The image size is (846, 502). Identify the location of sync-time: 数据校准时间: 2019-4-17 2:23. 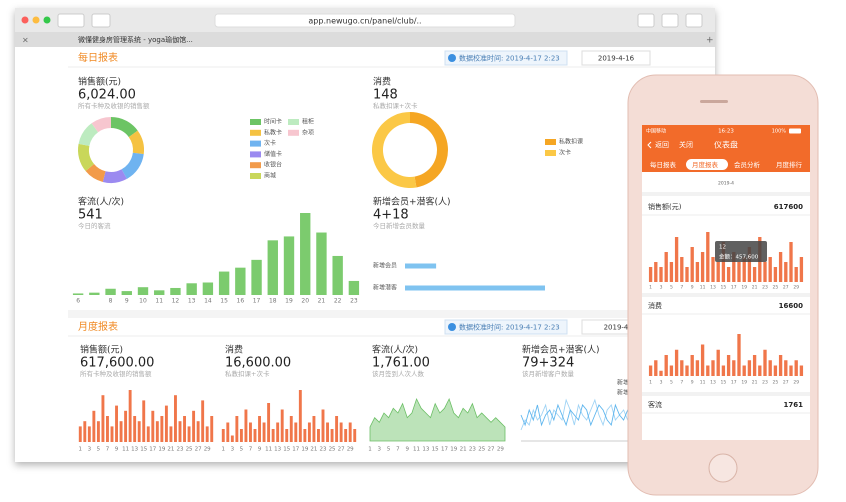
(509, 327).